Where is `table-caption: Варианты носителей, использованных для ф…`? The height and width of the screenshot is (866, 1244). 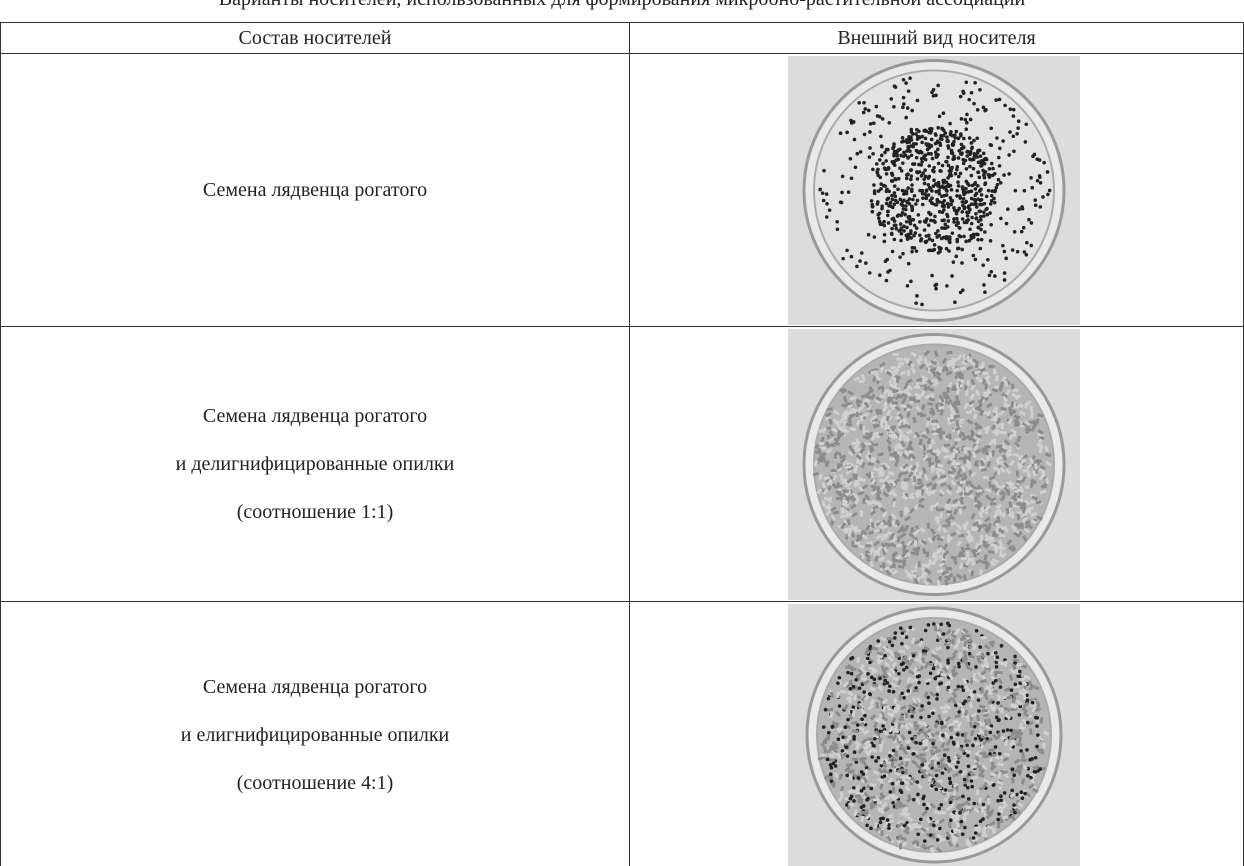
table-caption: Варианты носителей, использованных для ф… is located at coordinates (622, 5).